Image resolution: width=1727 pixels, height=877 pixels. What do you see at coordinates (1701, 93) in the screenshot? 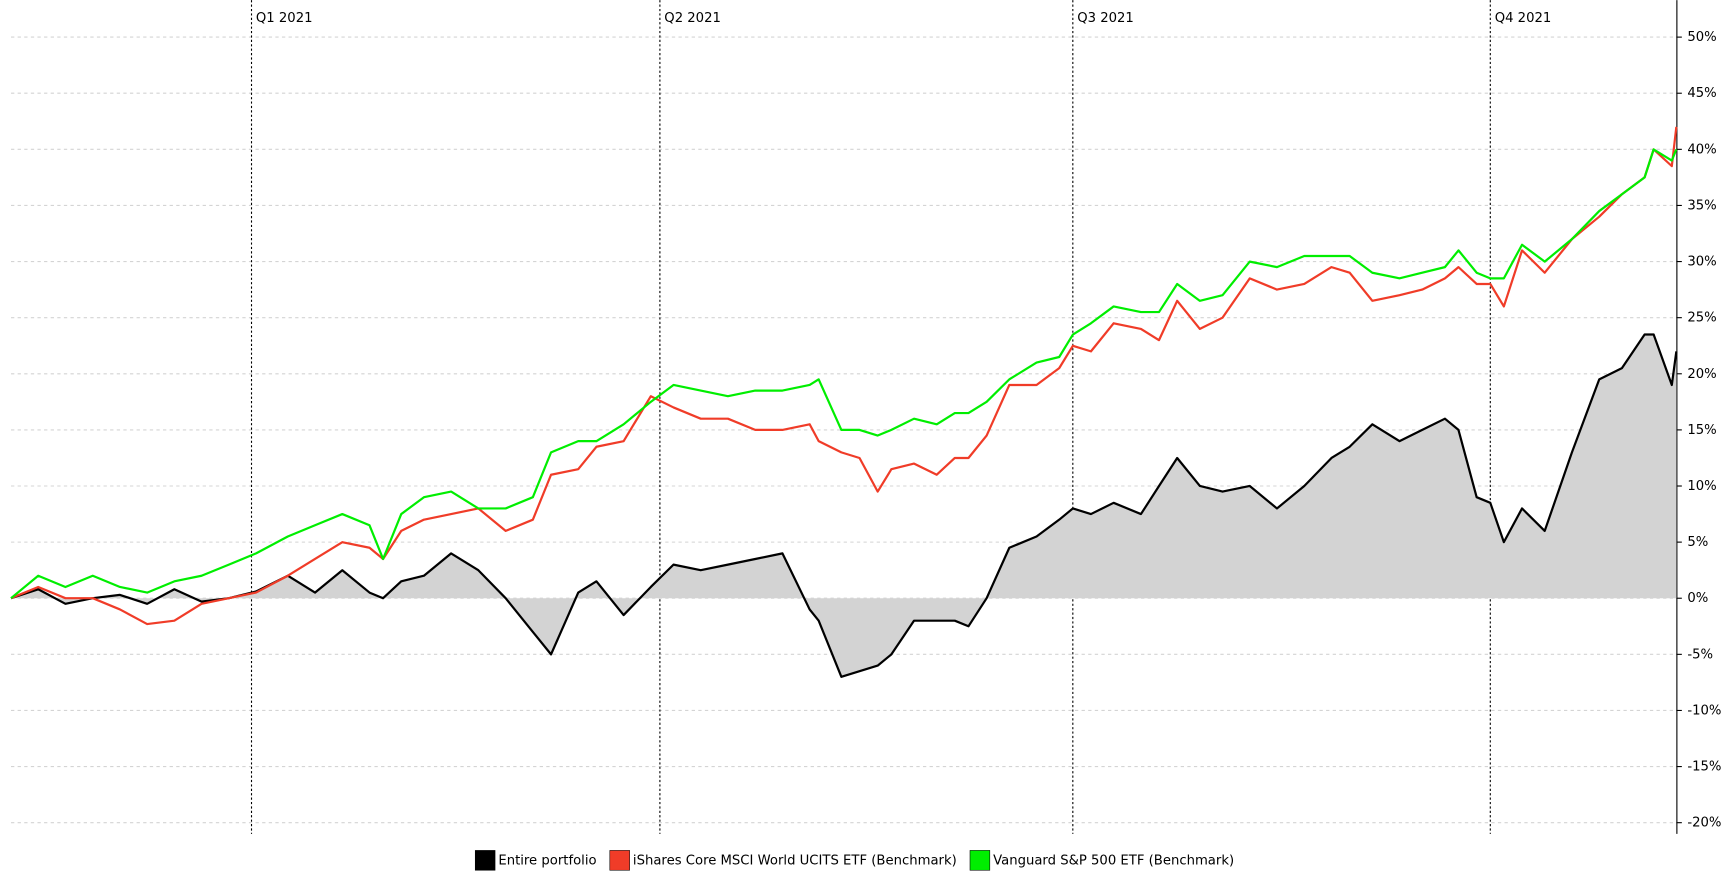
I see `y-tick-label: 45%` at bounding box center [1701, 93].